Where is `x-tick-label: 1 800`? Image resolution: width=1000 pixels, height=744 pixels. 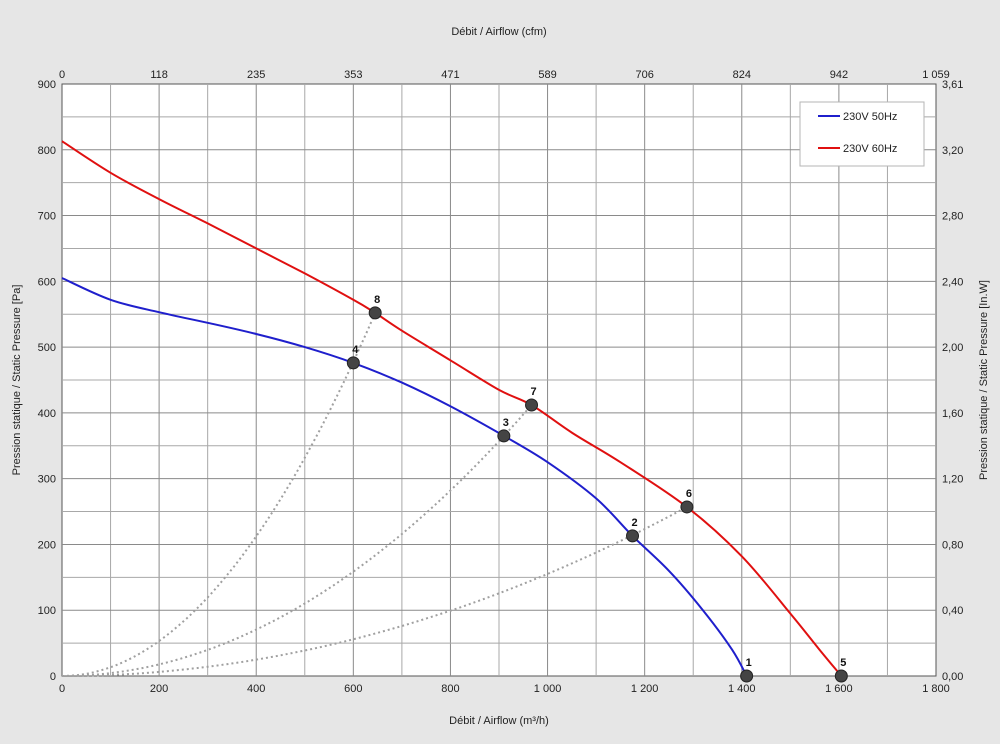 x-tick-label: 1 800 is located at coordinates (936, 689).